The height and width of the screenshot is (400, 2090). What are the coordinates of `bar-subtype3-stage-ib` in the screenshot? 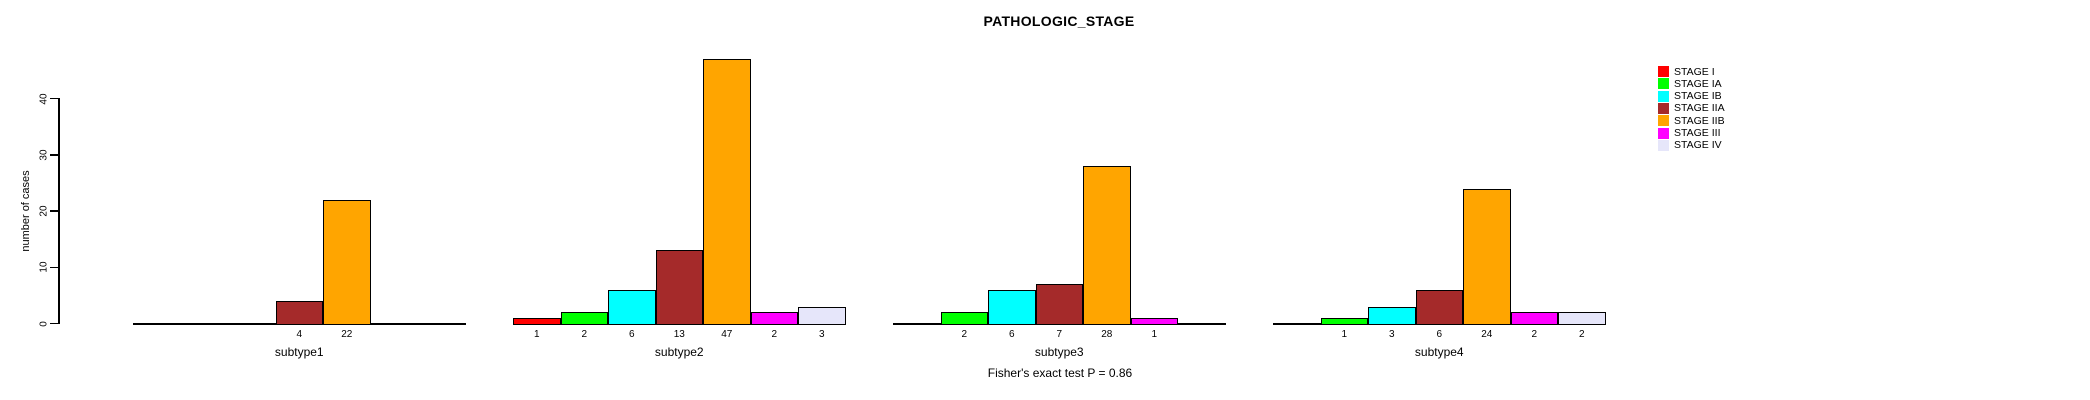 It's located at (1012, 307).